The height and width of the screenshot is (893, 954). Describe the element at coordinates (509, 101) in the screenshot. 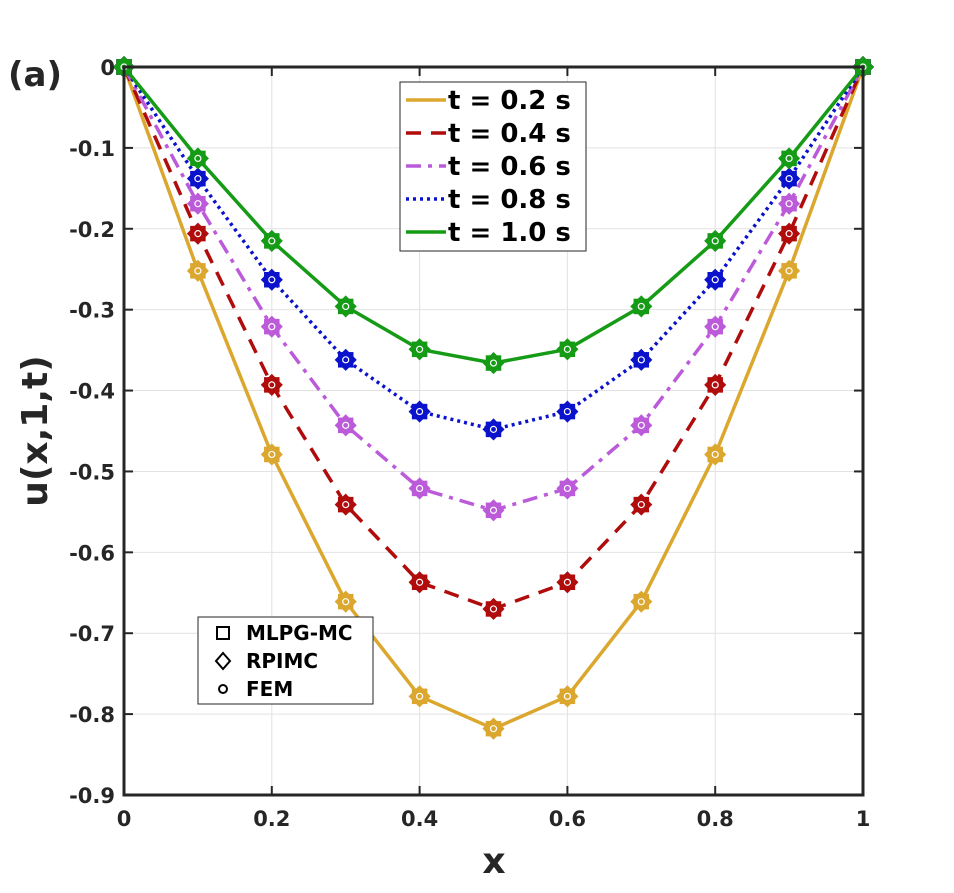

I see `legend-label: t = 0.2 s` at that location.